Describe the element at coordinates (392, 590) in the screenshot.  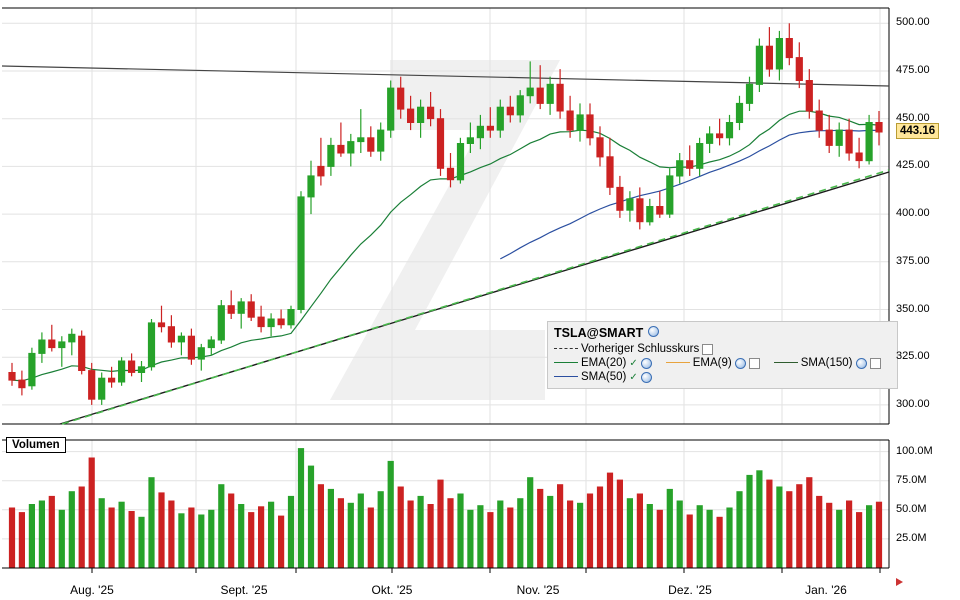
I see `time-tick-label: Okt. '25` at that location.